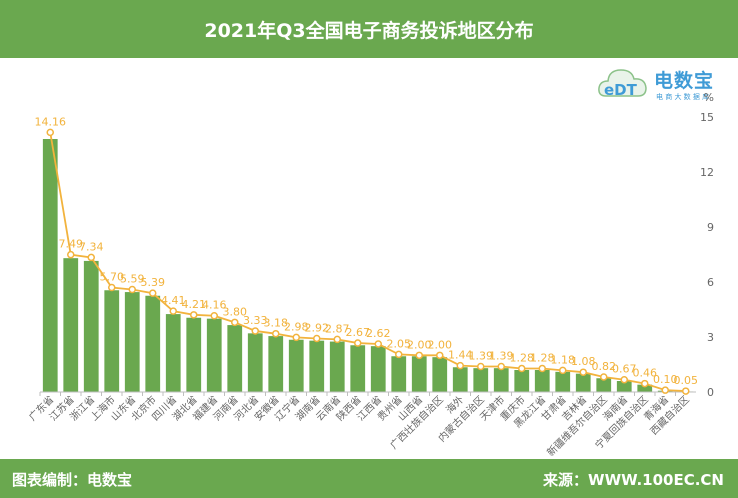  I want to click on data-label: 4.21, so click(194, 304).